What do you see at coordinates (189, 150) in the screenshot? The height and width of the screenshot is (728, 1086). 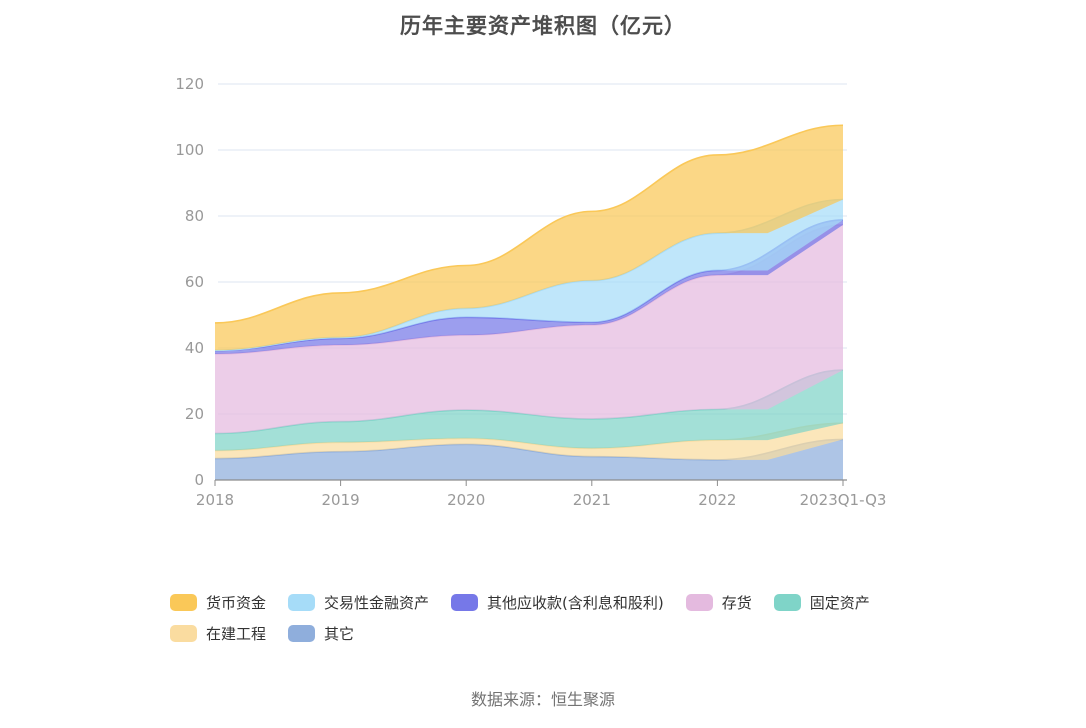 I see `y-axis-tick-label-100: 100` at bounding box center [189, 150].